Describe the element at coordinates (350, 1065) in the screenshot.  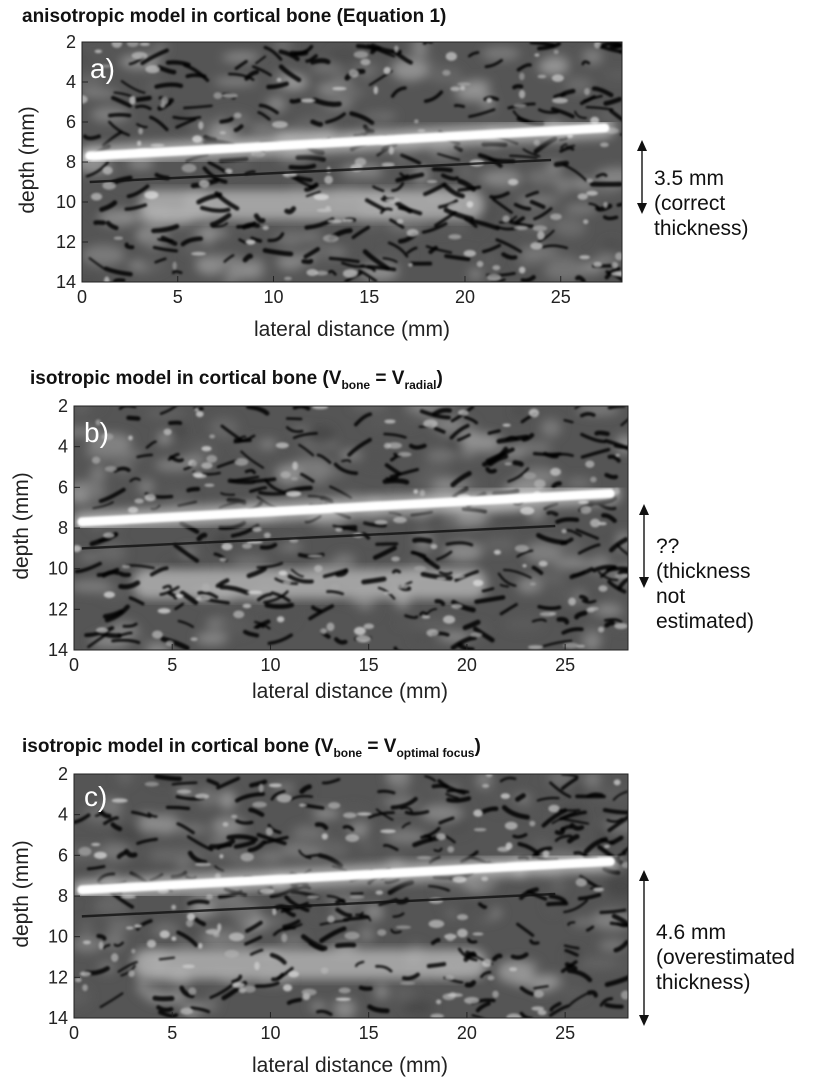
I see `x-axis-label-c: lateral distance (mm)` at that location.